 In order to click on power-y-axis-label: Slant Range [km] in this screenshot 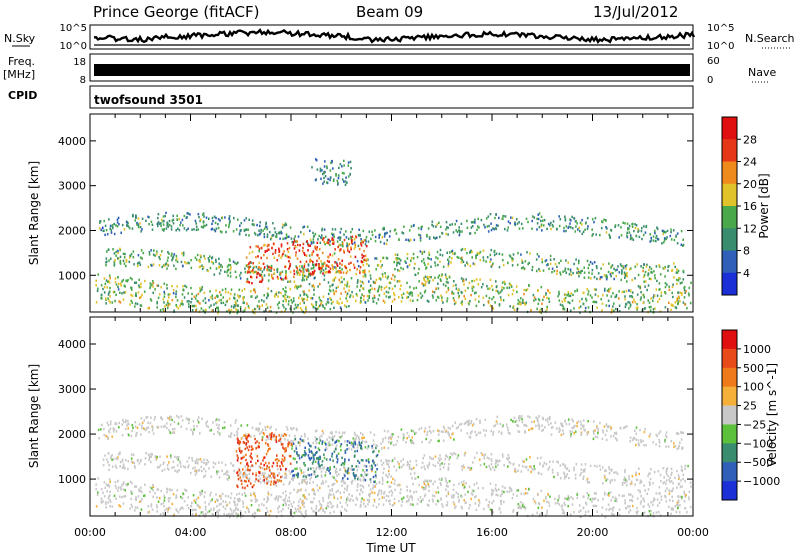, I will do `click(34, 213)`.